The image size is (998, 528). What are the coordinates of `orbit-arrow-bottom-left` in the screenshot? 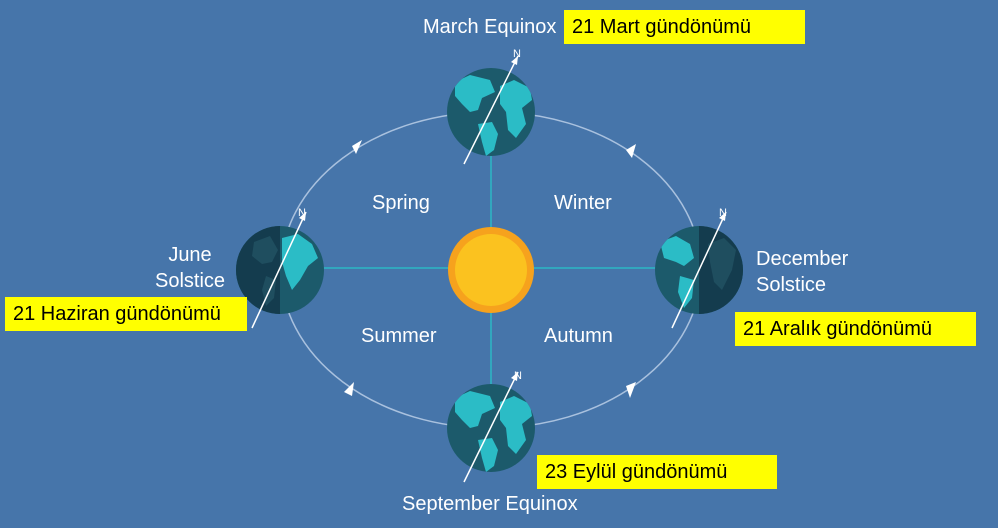 It's located at (349, 389).